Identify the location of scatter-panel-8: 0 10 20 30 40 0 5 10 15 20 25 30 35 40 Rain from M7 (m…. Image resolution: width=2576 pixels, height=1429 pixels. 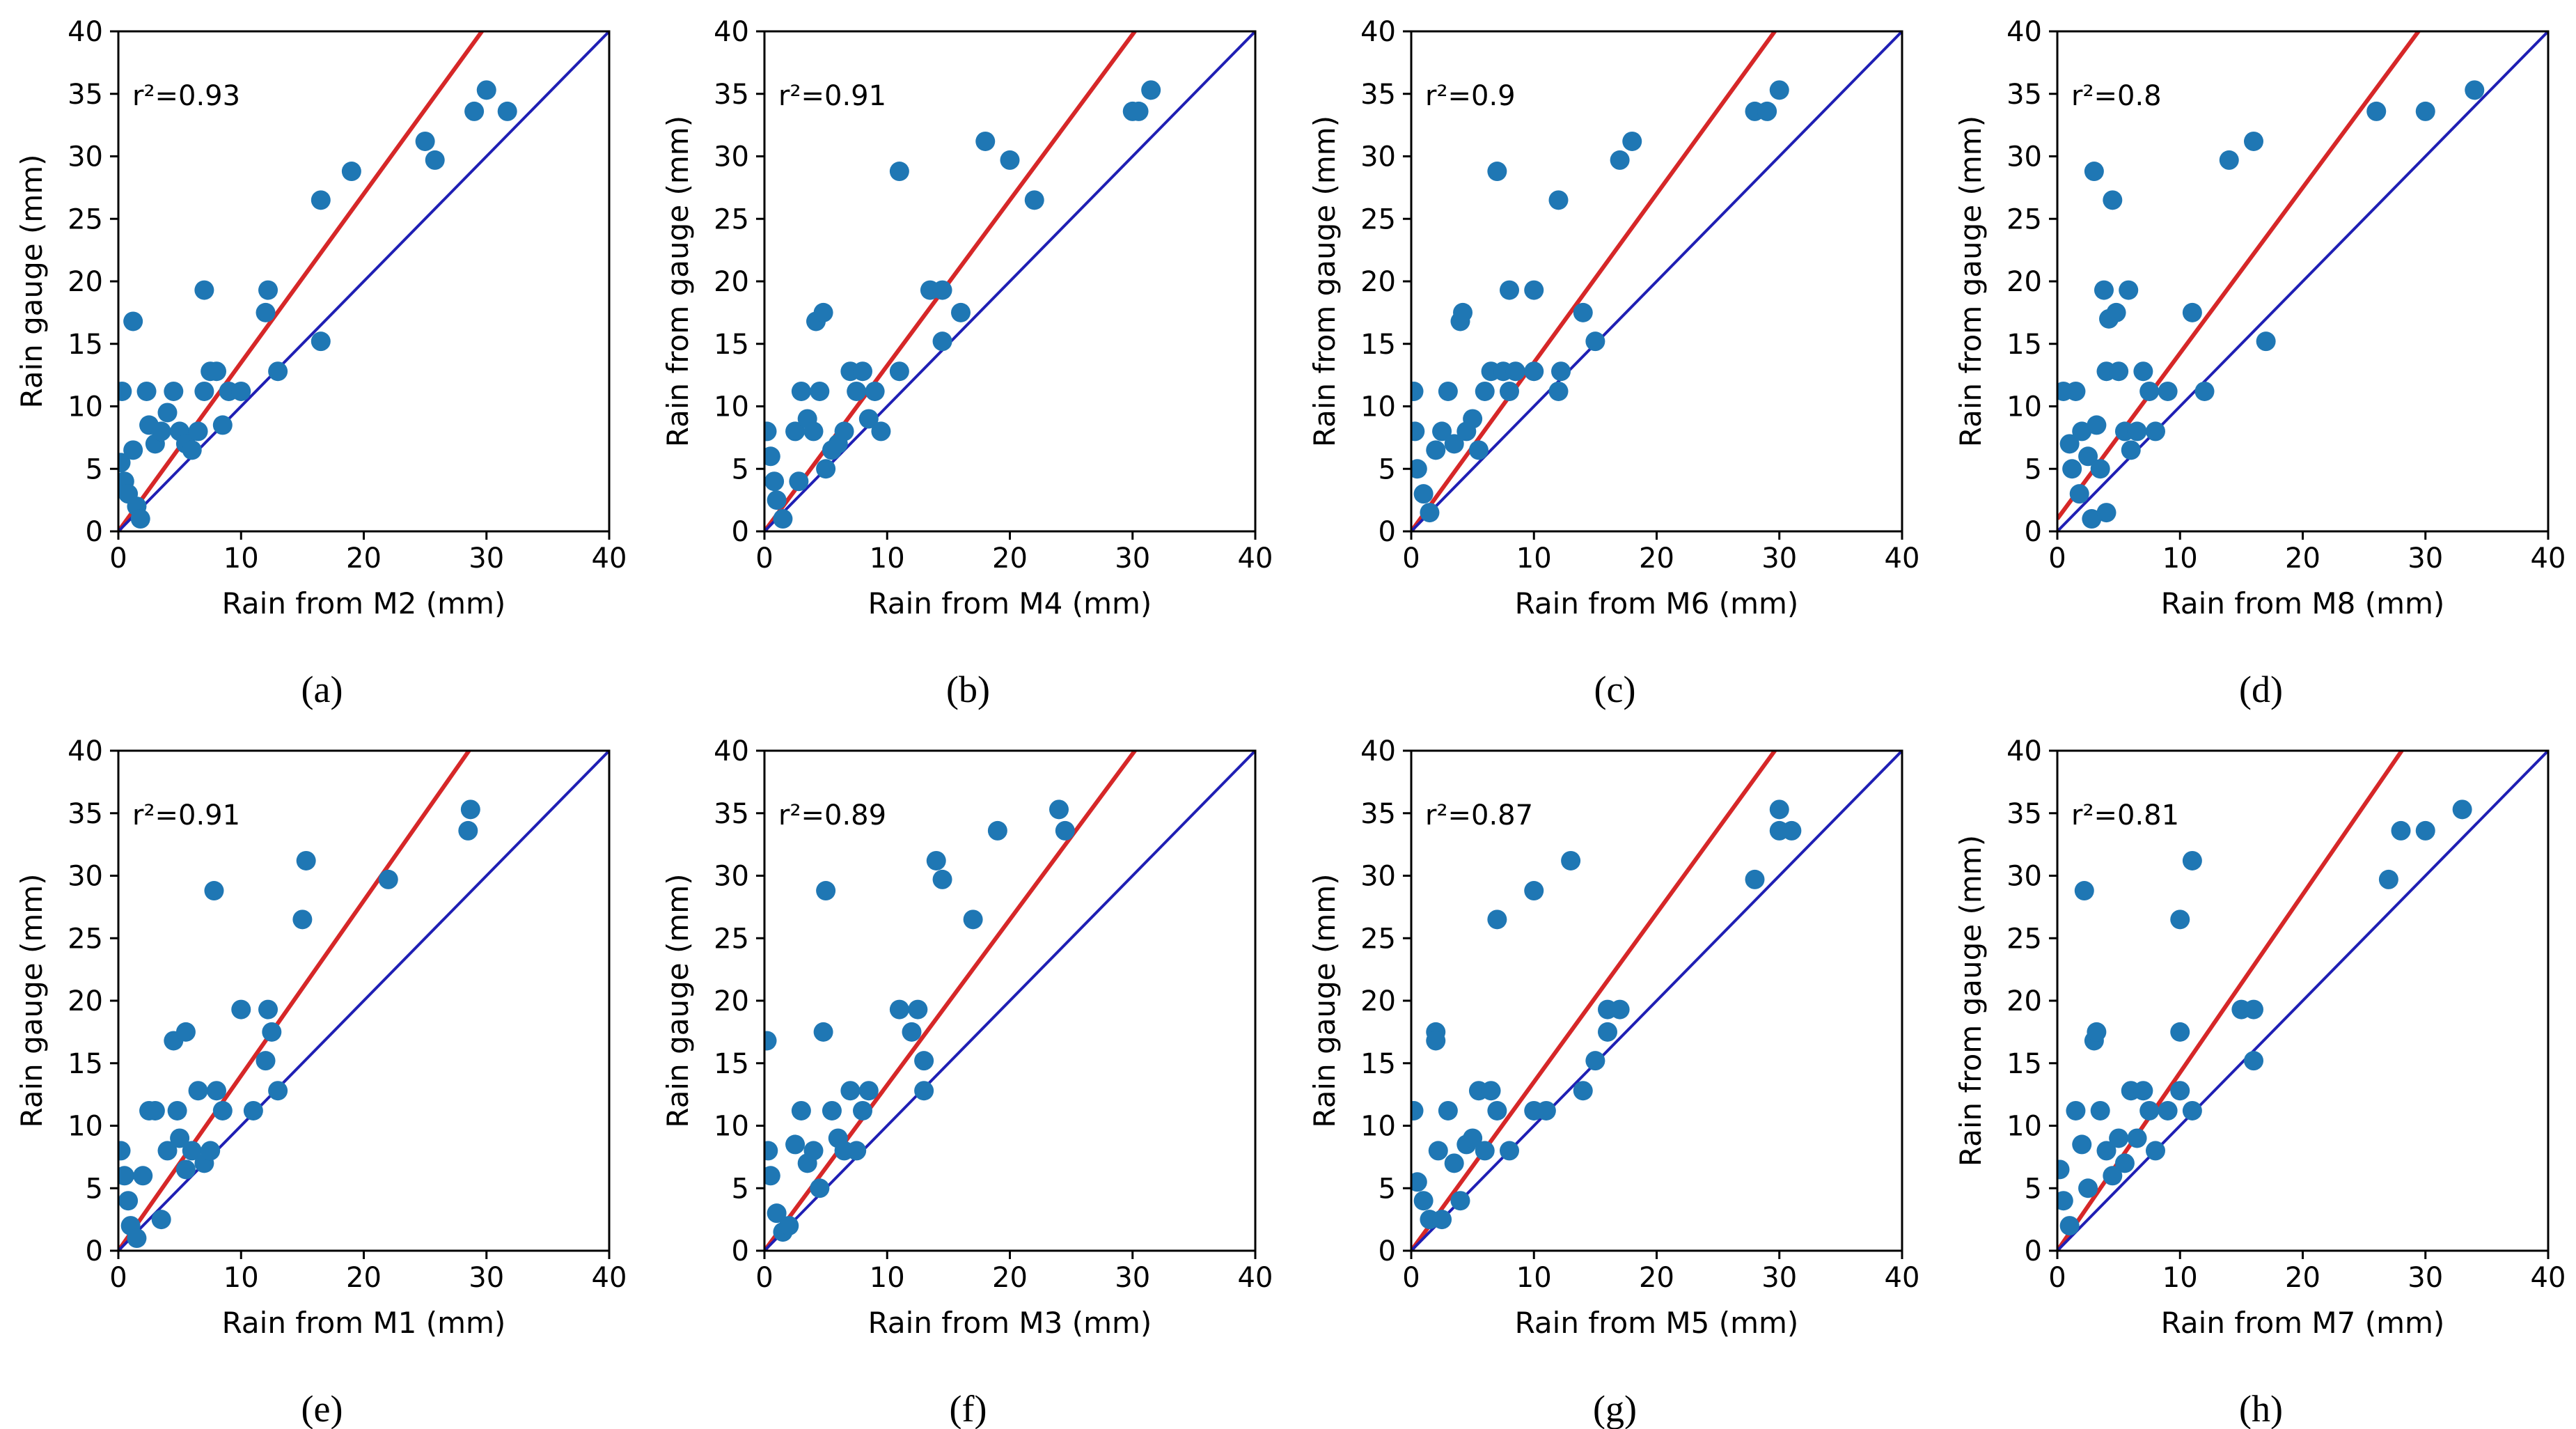
(2260, 1082).